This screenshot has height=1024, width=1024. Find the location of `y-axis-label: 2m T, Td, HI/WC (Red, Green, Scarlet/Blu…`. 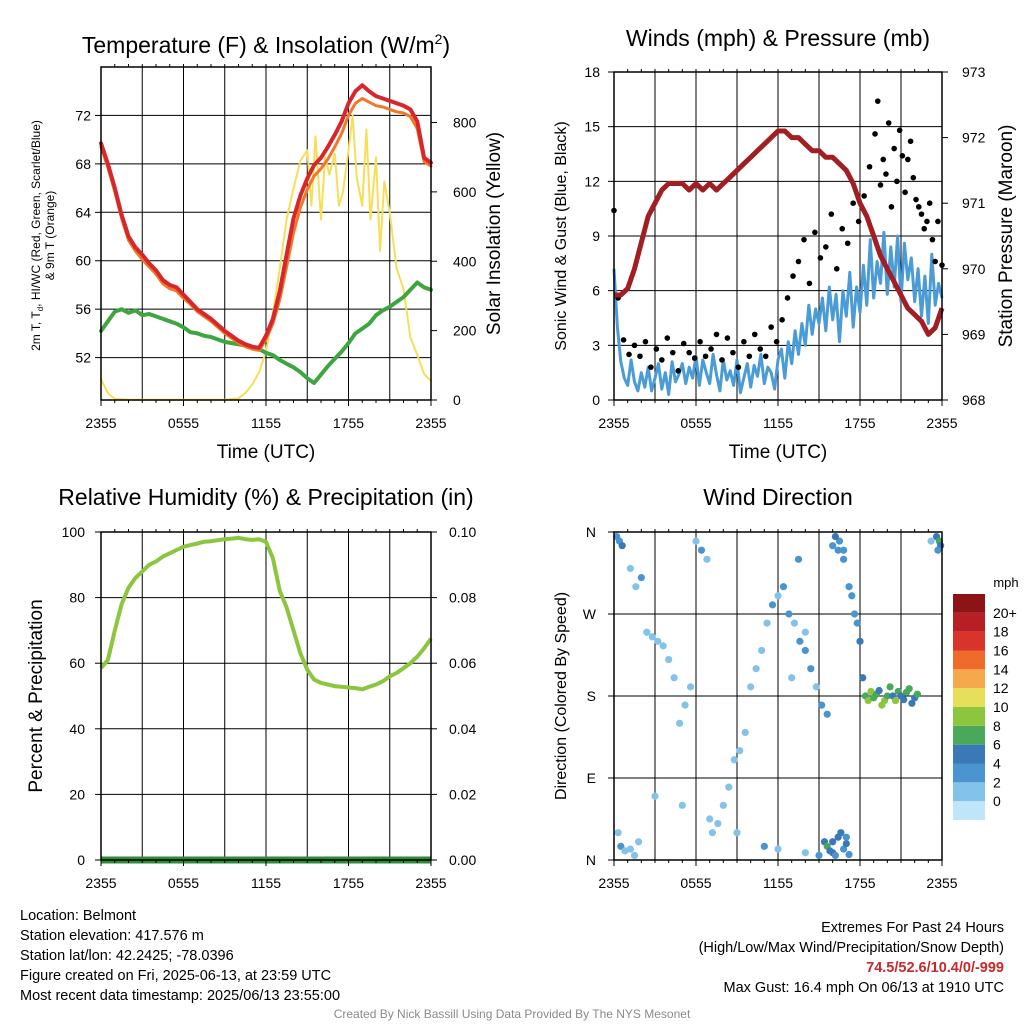

y-axis-label: 2m T, Td, HI/WC (Red, Green, Scarlet/Blu… is located at coordinates (43, 235).